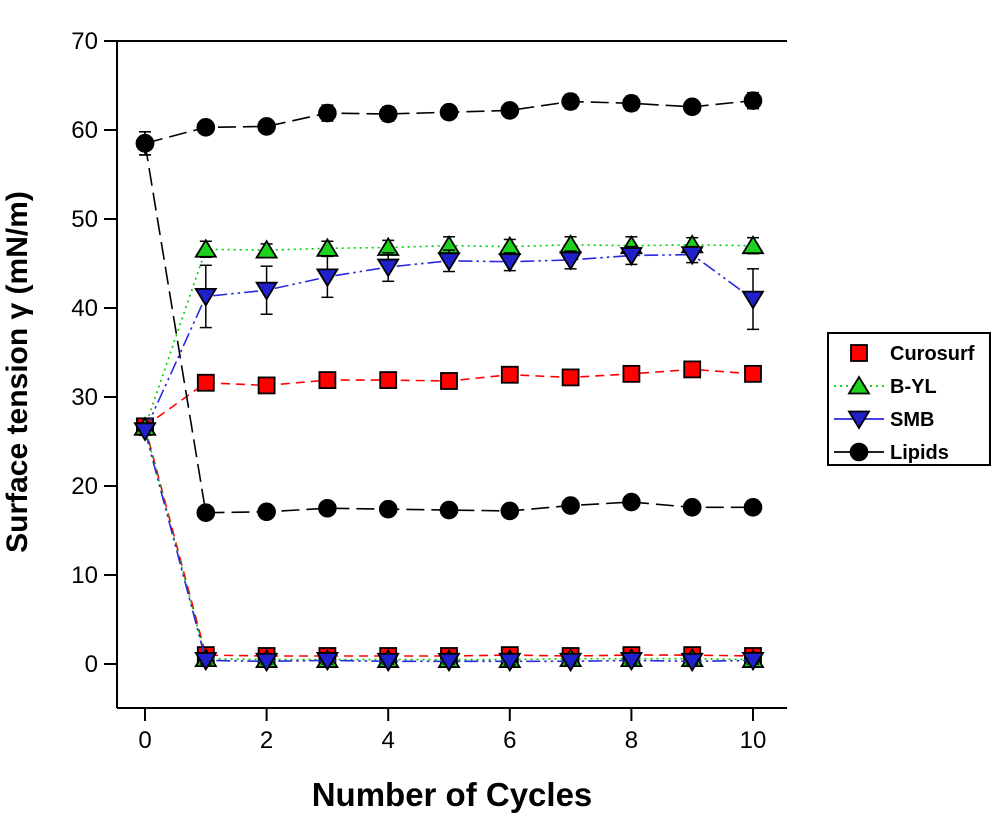 This screenshot has width=1000, height=830. I want to click on legend-label: B-YL, so click(913, 387).